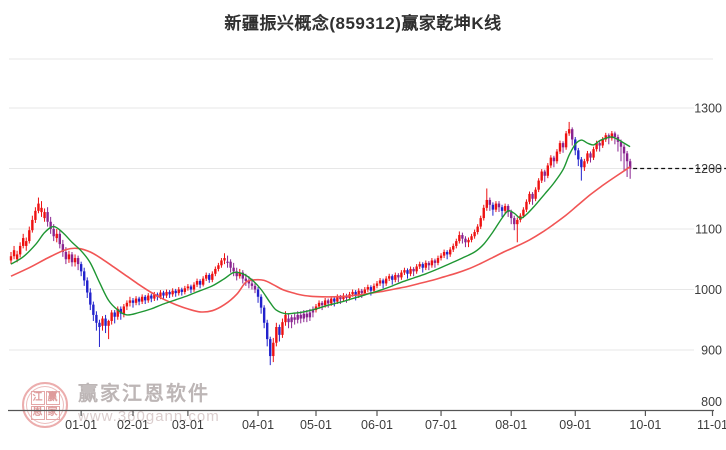  What do you see at coordinates (81, 425) in the screenshot?
I see `svg-text: 01-01` at bounding box center [81, 425].